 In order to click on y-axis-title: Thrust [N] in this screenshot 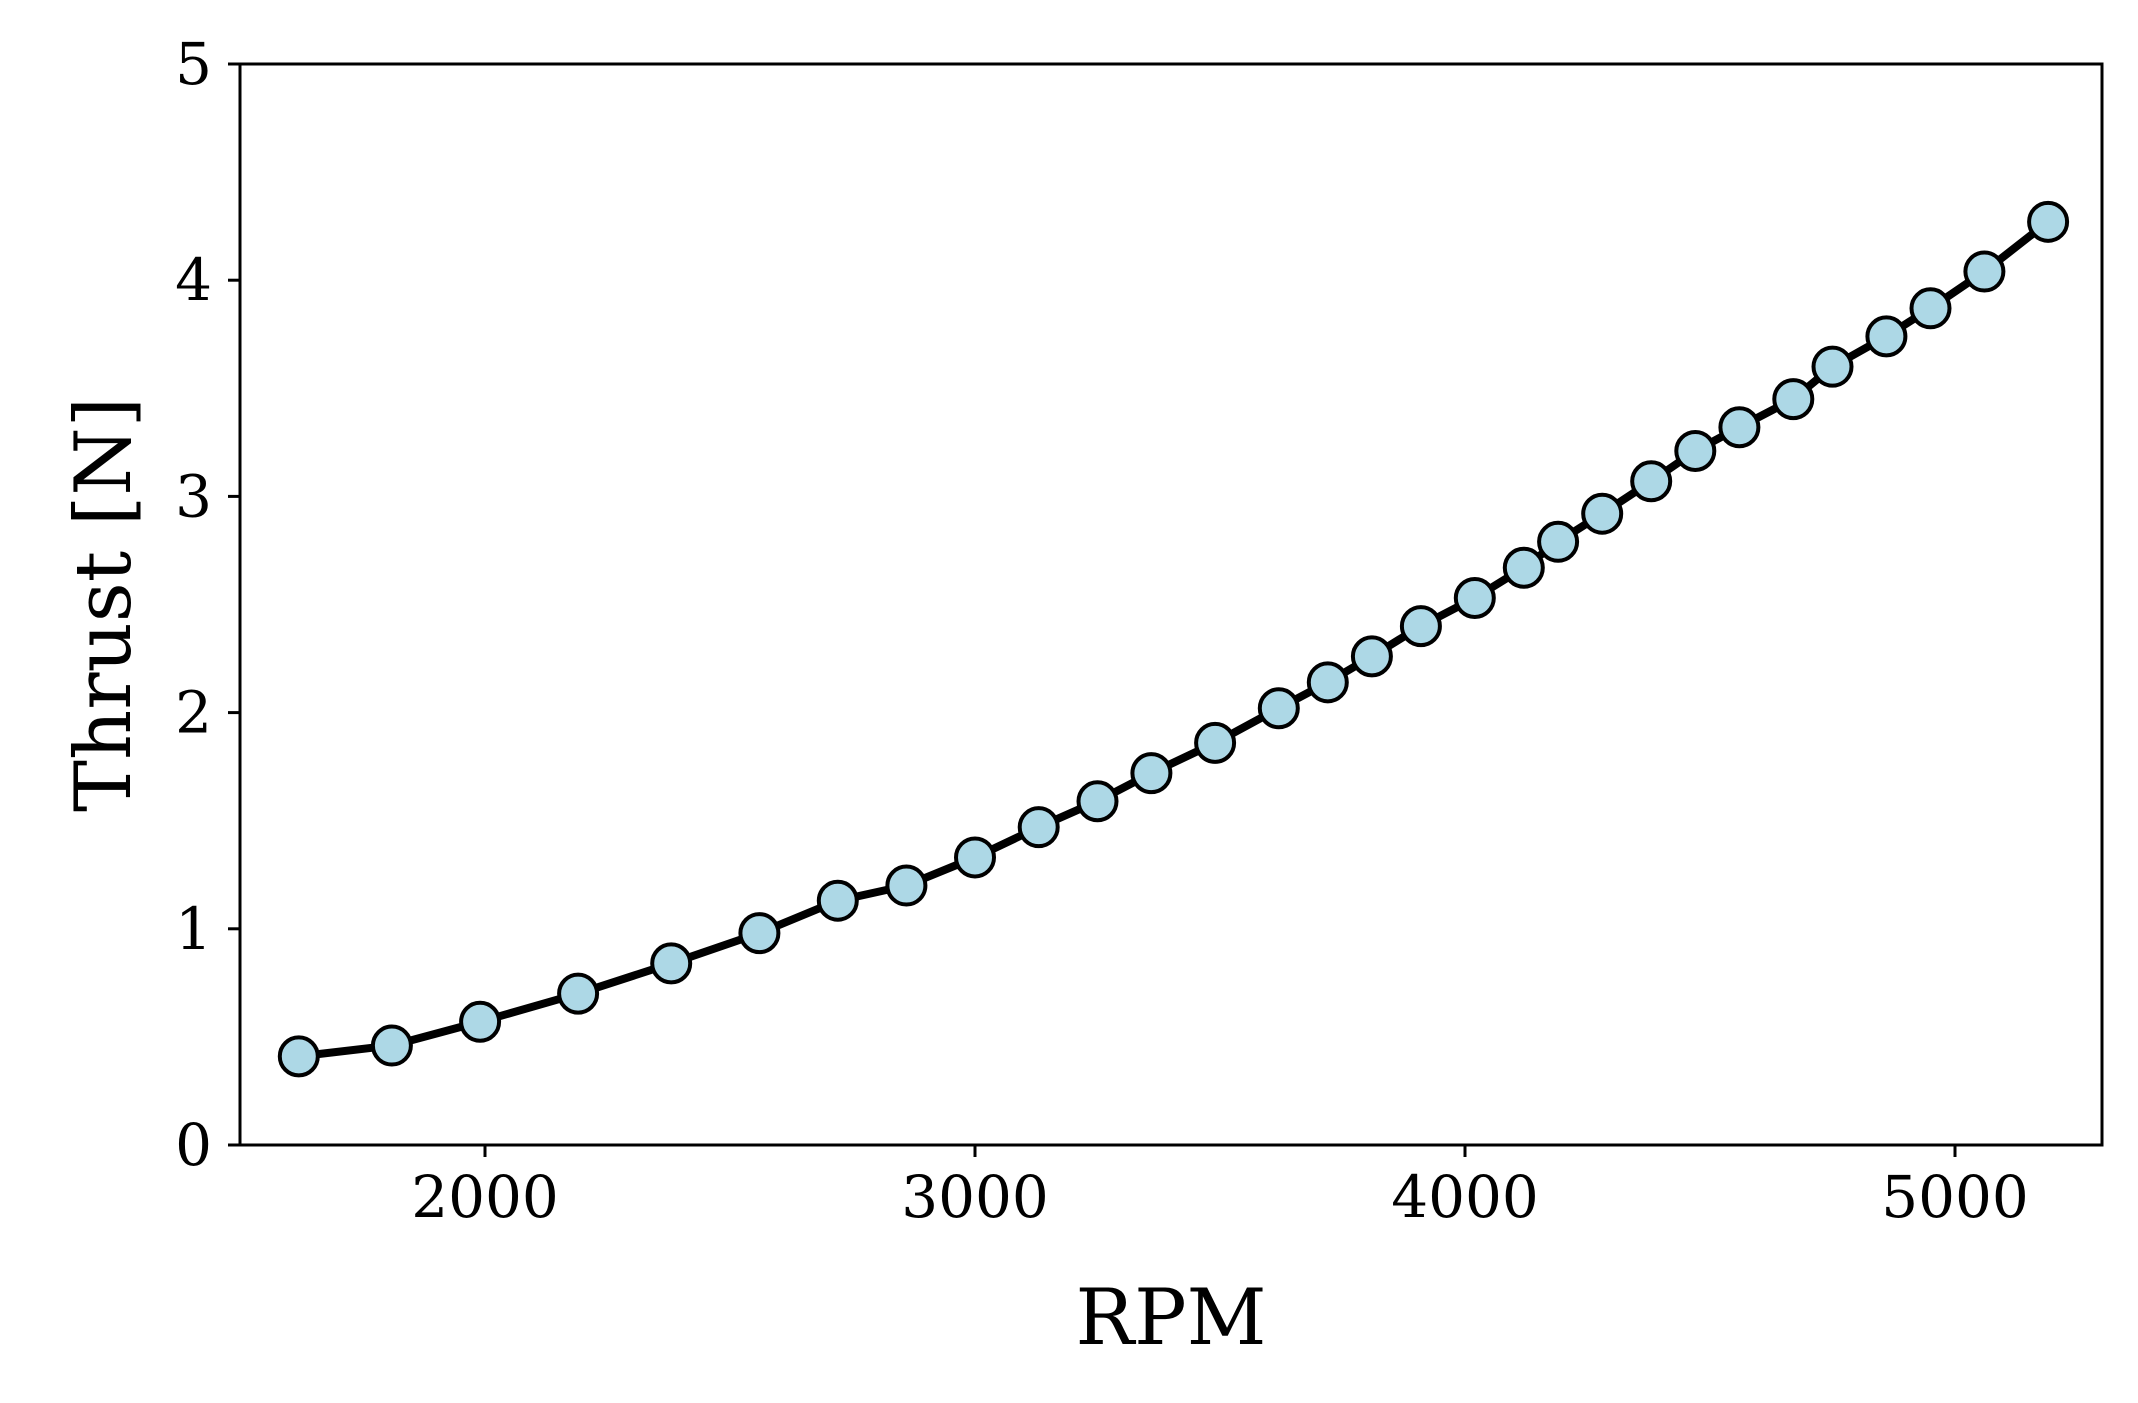, I will do `click(104, 604)`.